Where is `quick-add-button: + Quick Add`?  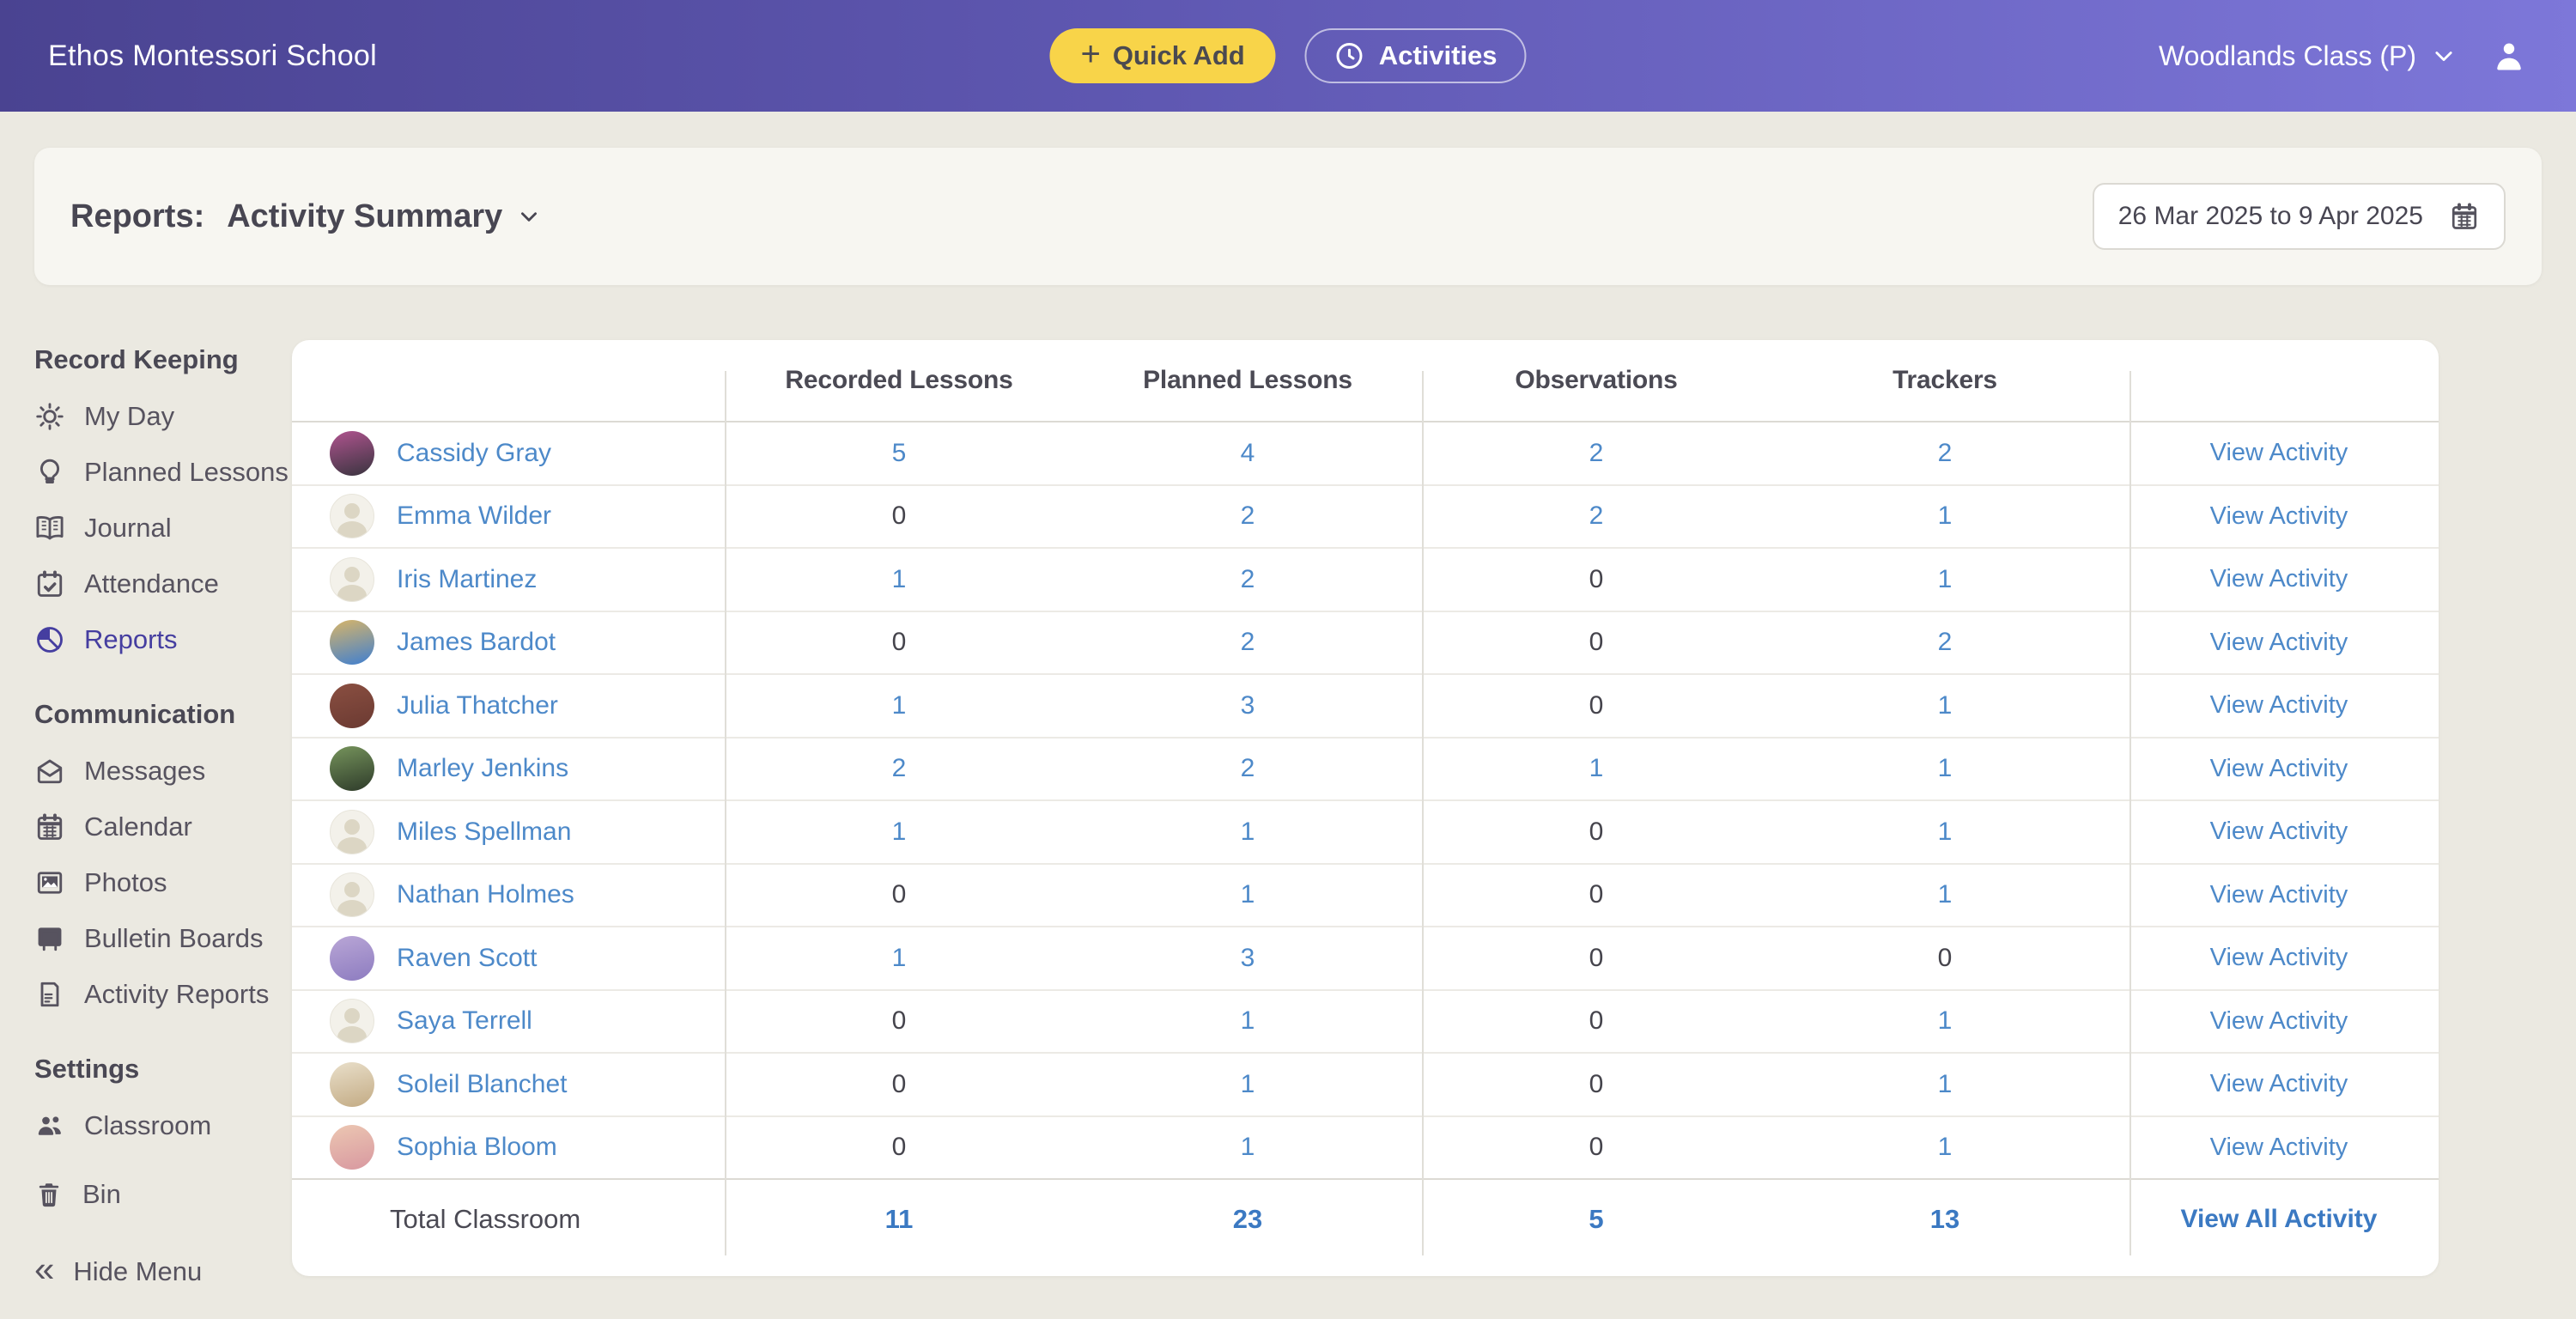
quick-add-button: + Quick Add is located at coordinates (1162, 55).